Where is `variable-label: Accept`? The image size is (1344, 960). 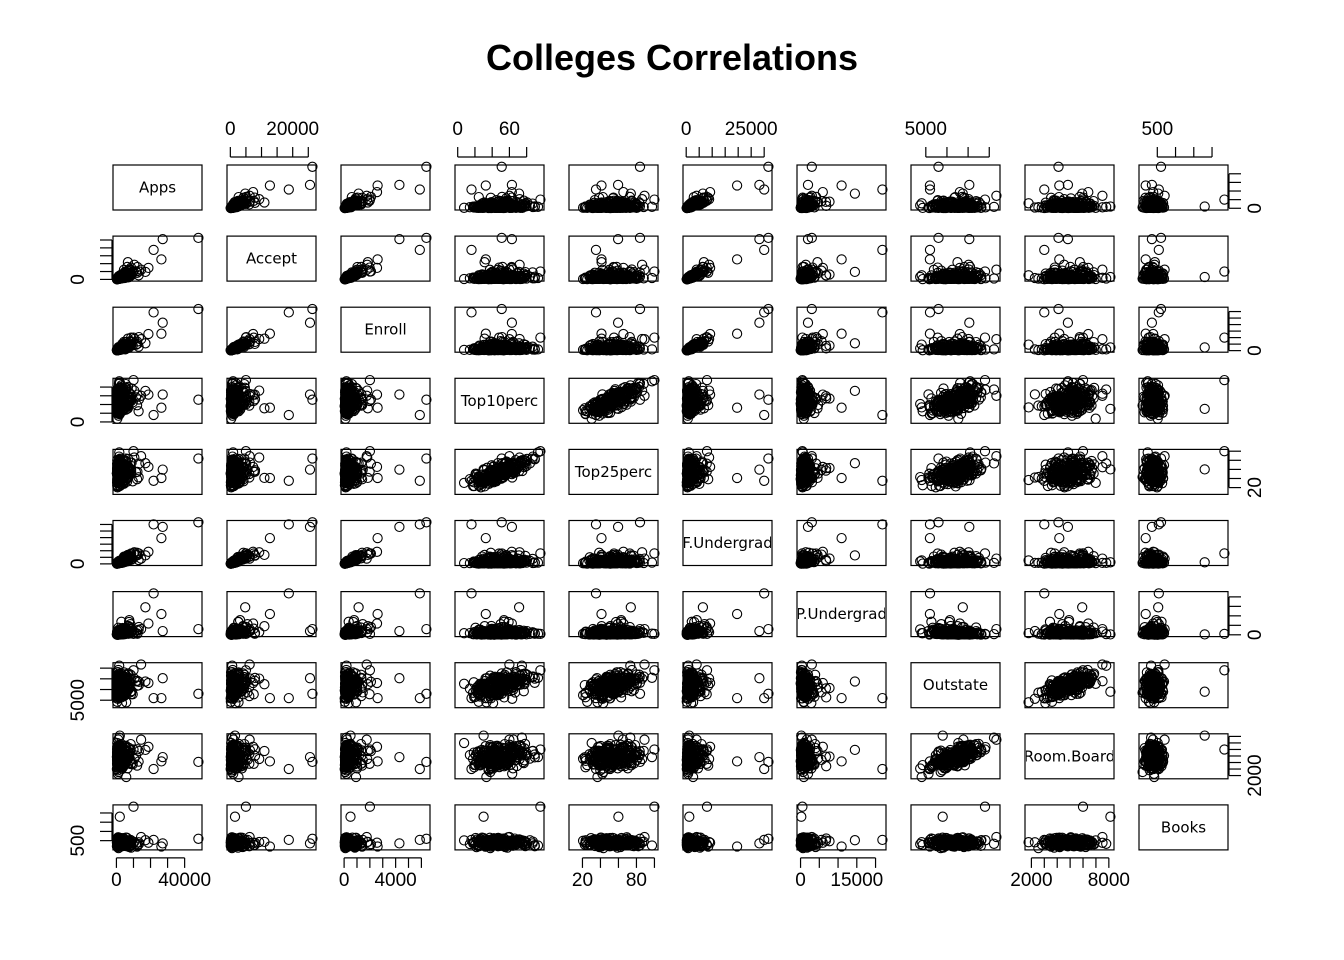 variable-label: Accept is located at coordinates (271, 259).